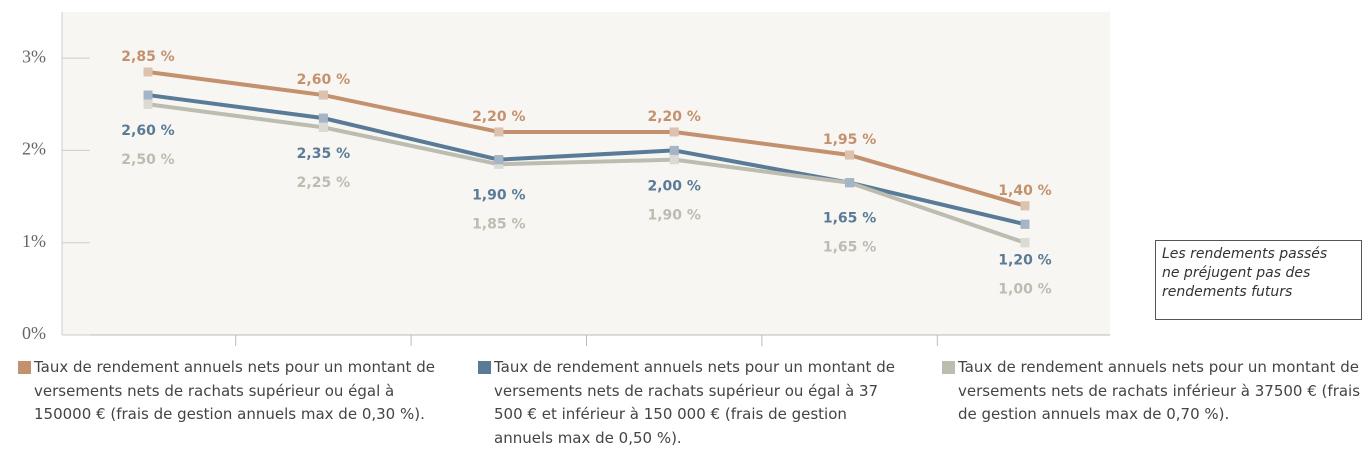 The width and height of the screenshot is (1372, 475). I want to click on value-label: 2,00 %, so click(673, 186).